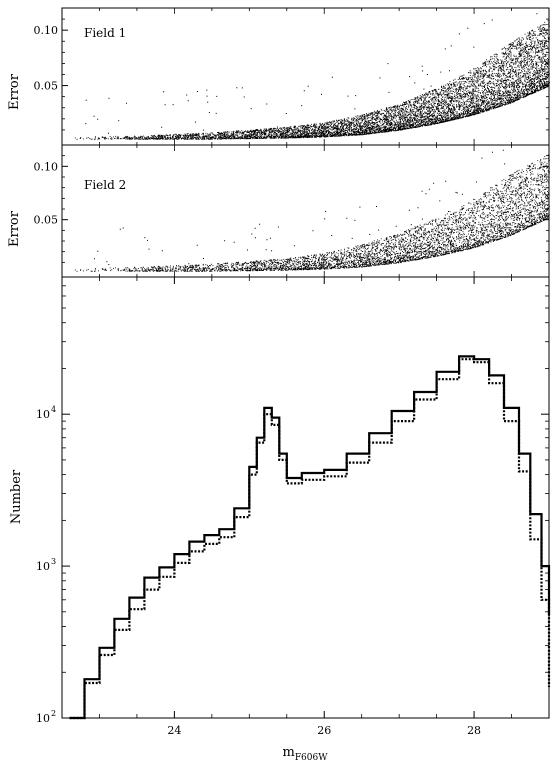 This screenshot has height=768, width=558. I want to click on ytick-exponent: 4, so click(53, 409).